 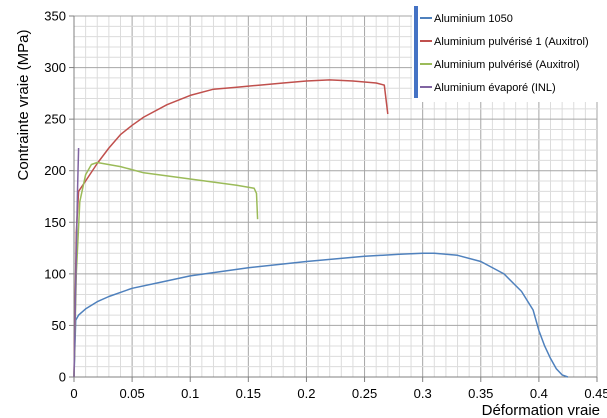 What do you see at coordinates (62, 377) in the screenshot?
I see `y-tick-label: 0` at bounding box center [62, 377].